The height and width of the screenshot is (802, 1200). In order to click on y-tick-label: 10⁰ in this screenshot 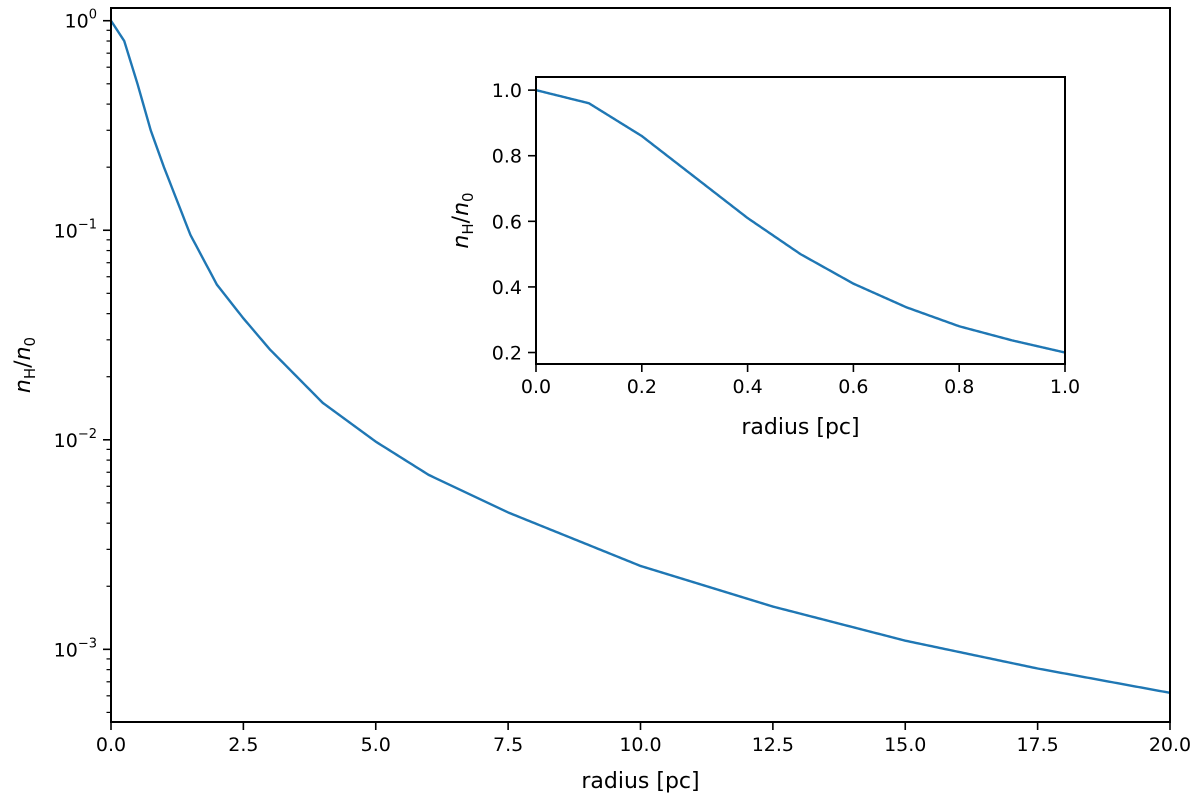, I will do `click(81, 20)`.